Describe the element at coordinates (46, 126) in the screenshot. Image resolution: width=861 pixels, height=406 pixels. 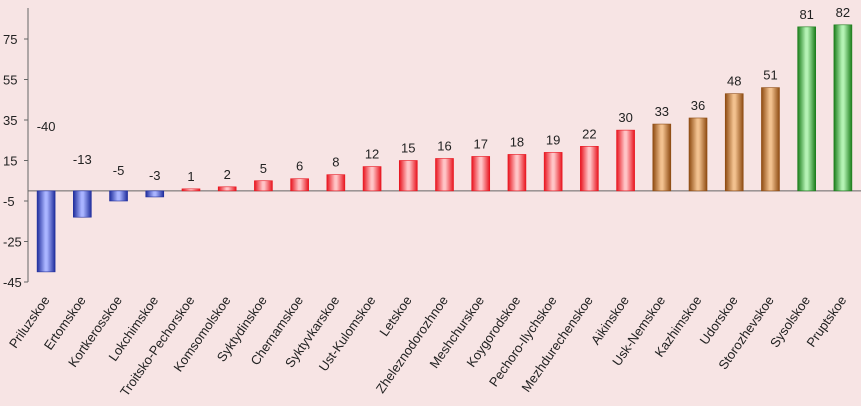
I see `value-label: -40` at that location.